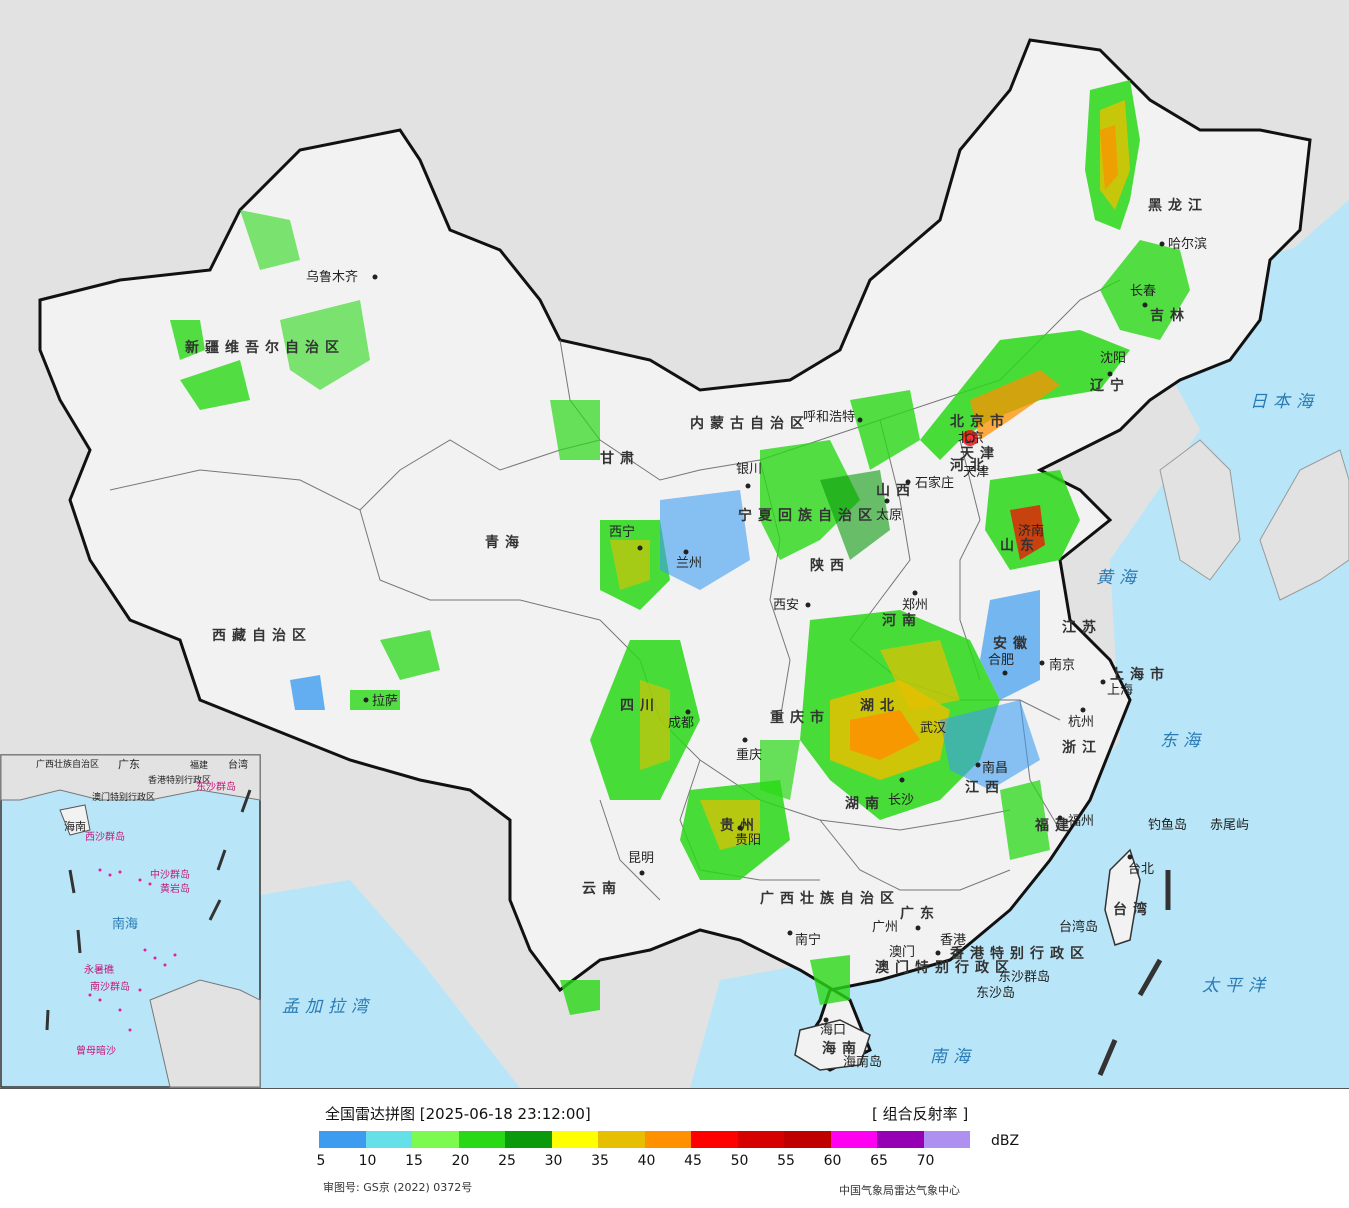  Describe the element at coordinates (1082, 627) in the screenshot. I see `province-label: 江苏` at that location.